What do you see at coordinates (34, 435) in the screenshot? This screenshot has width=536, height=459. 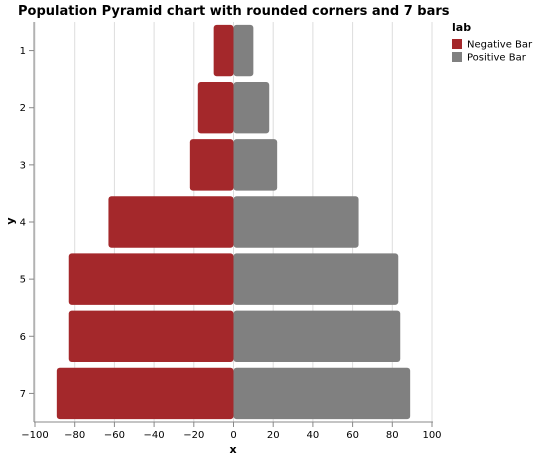 I see `x-tick-label: −100` at bounding box center [34, 435].